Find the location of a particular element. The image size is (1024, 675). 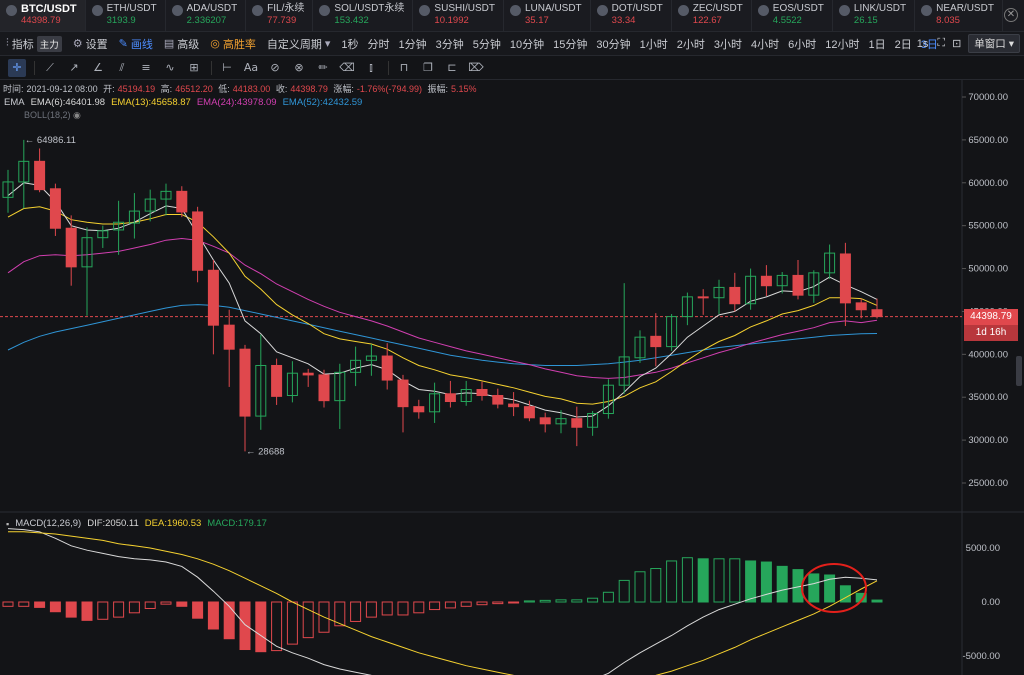

ticker-symbol: BTC/USDT is located at coordinates (49, 9).